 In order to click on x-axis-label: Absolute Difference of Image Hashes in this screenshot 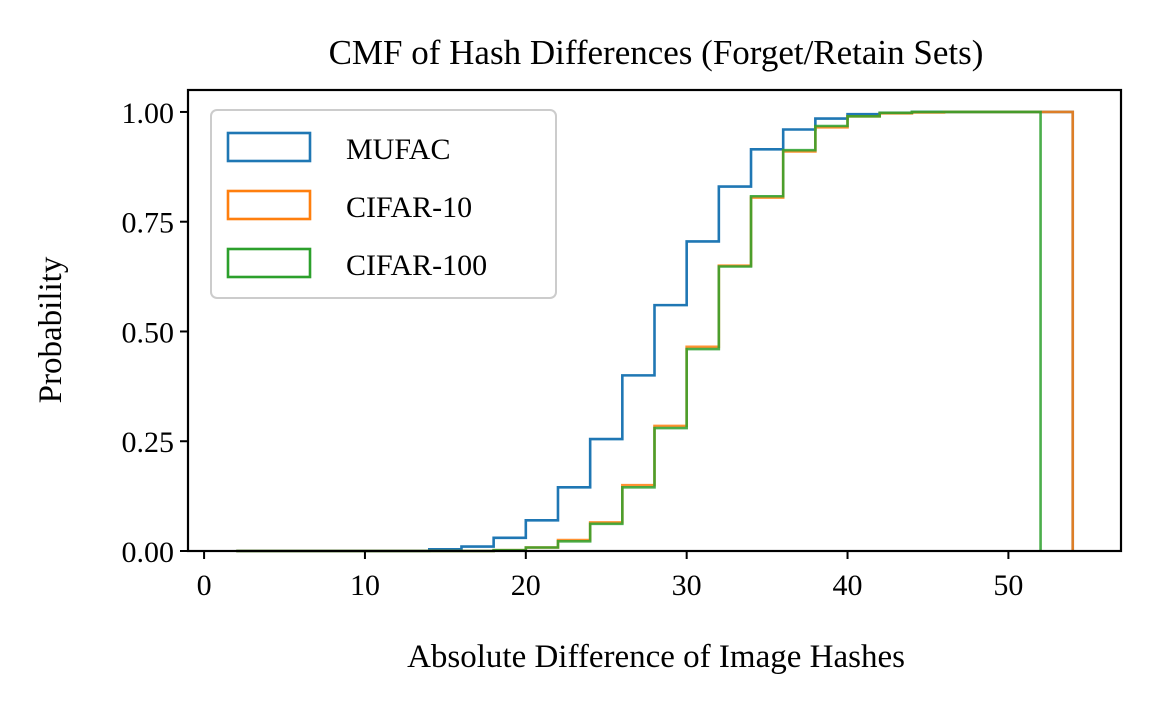, I will do `click(656, 657)`.